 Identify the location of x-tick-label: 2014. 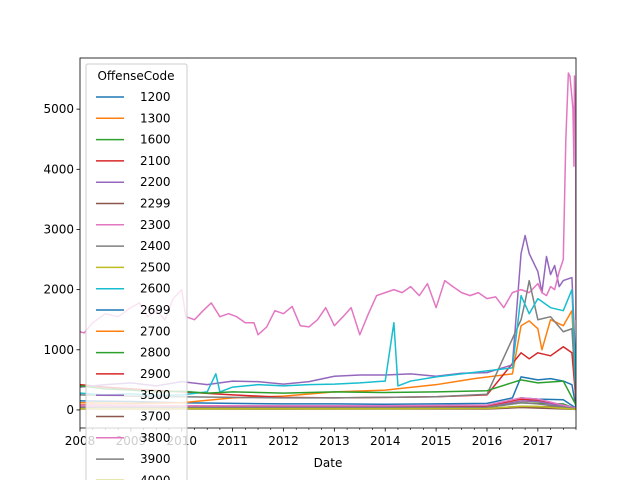
(385, 441).